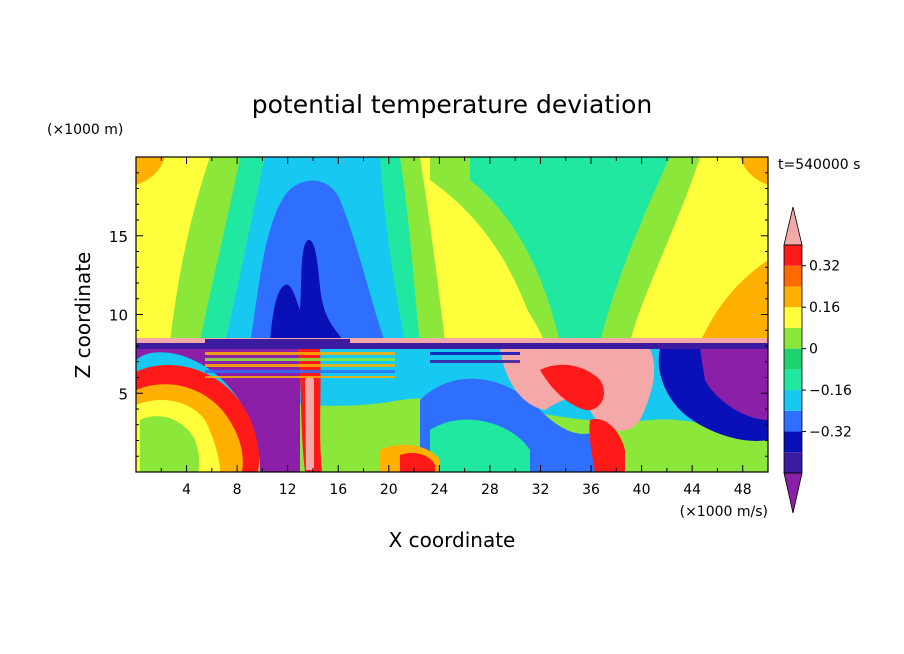 The width and height of the screenshot is (904, 654). I want to click on lower-layer-navy, so click(452, 346).